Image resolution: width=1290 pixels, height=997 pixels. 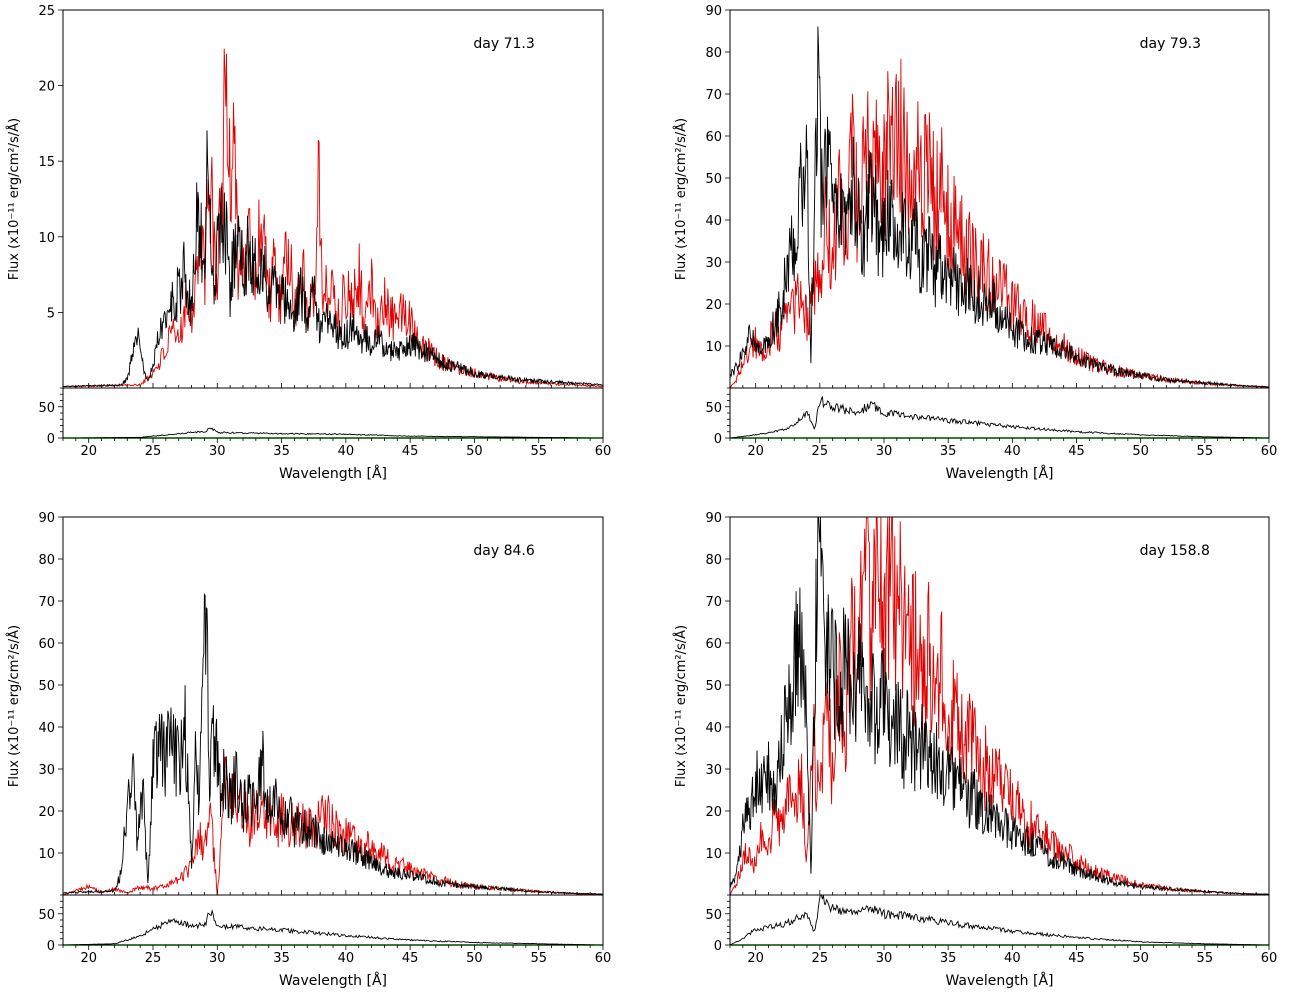 I want to click on y-tick-label: 25, so click(x=46, y=11).